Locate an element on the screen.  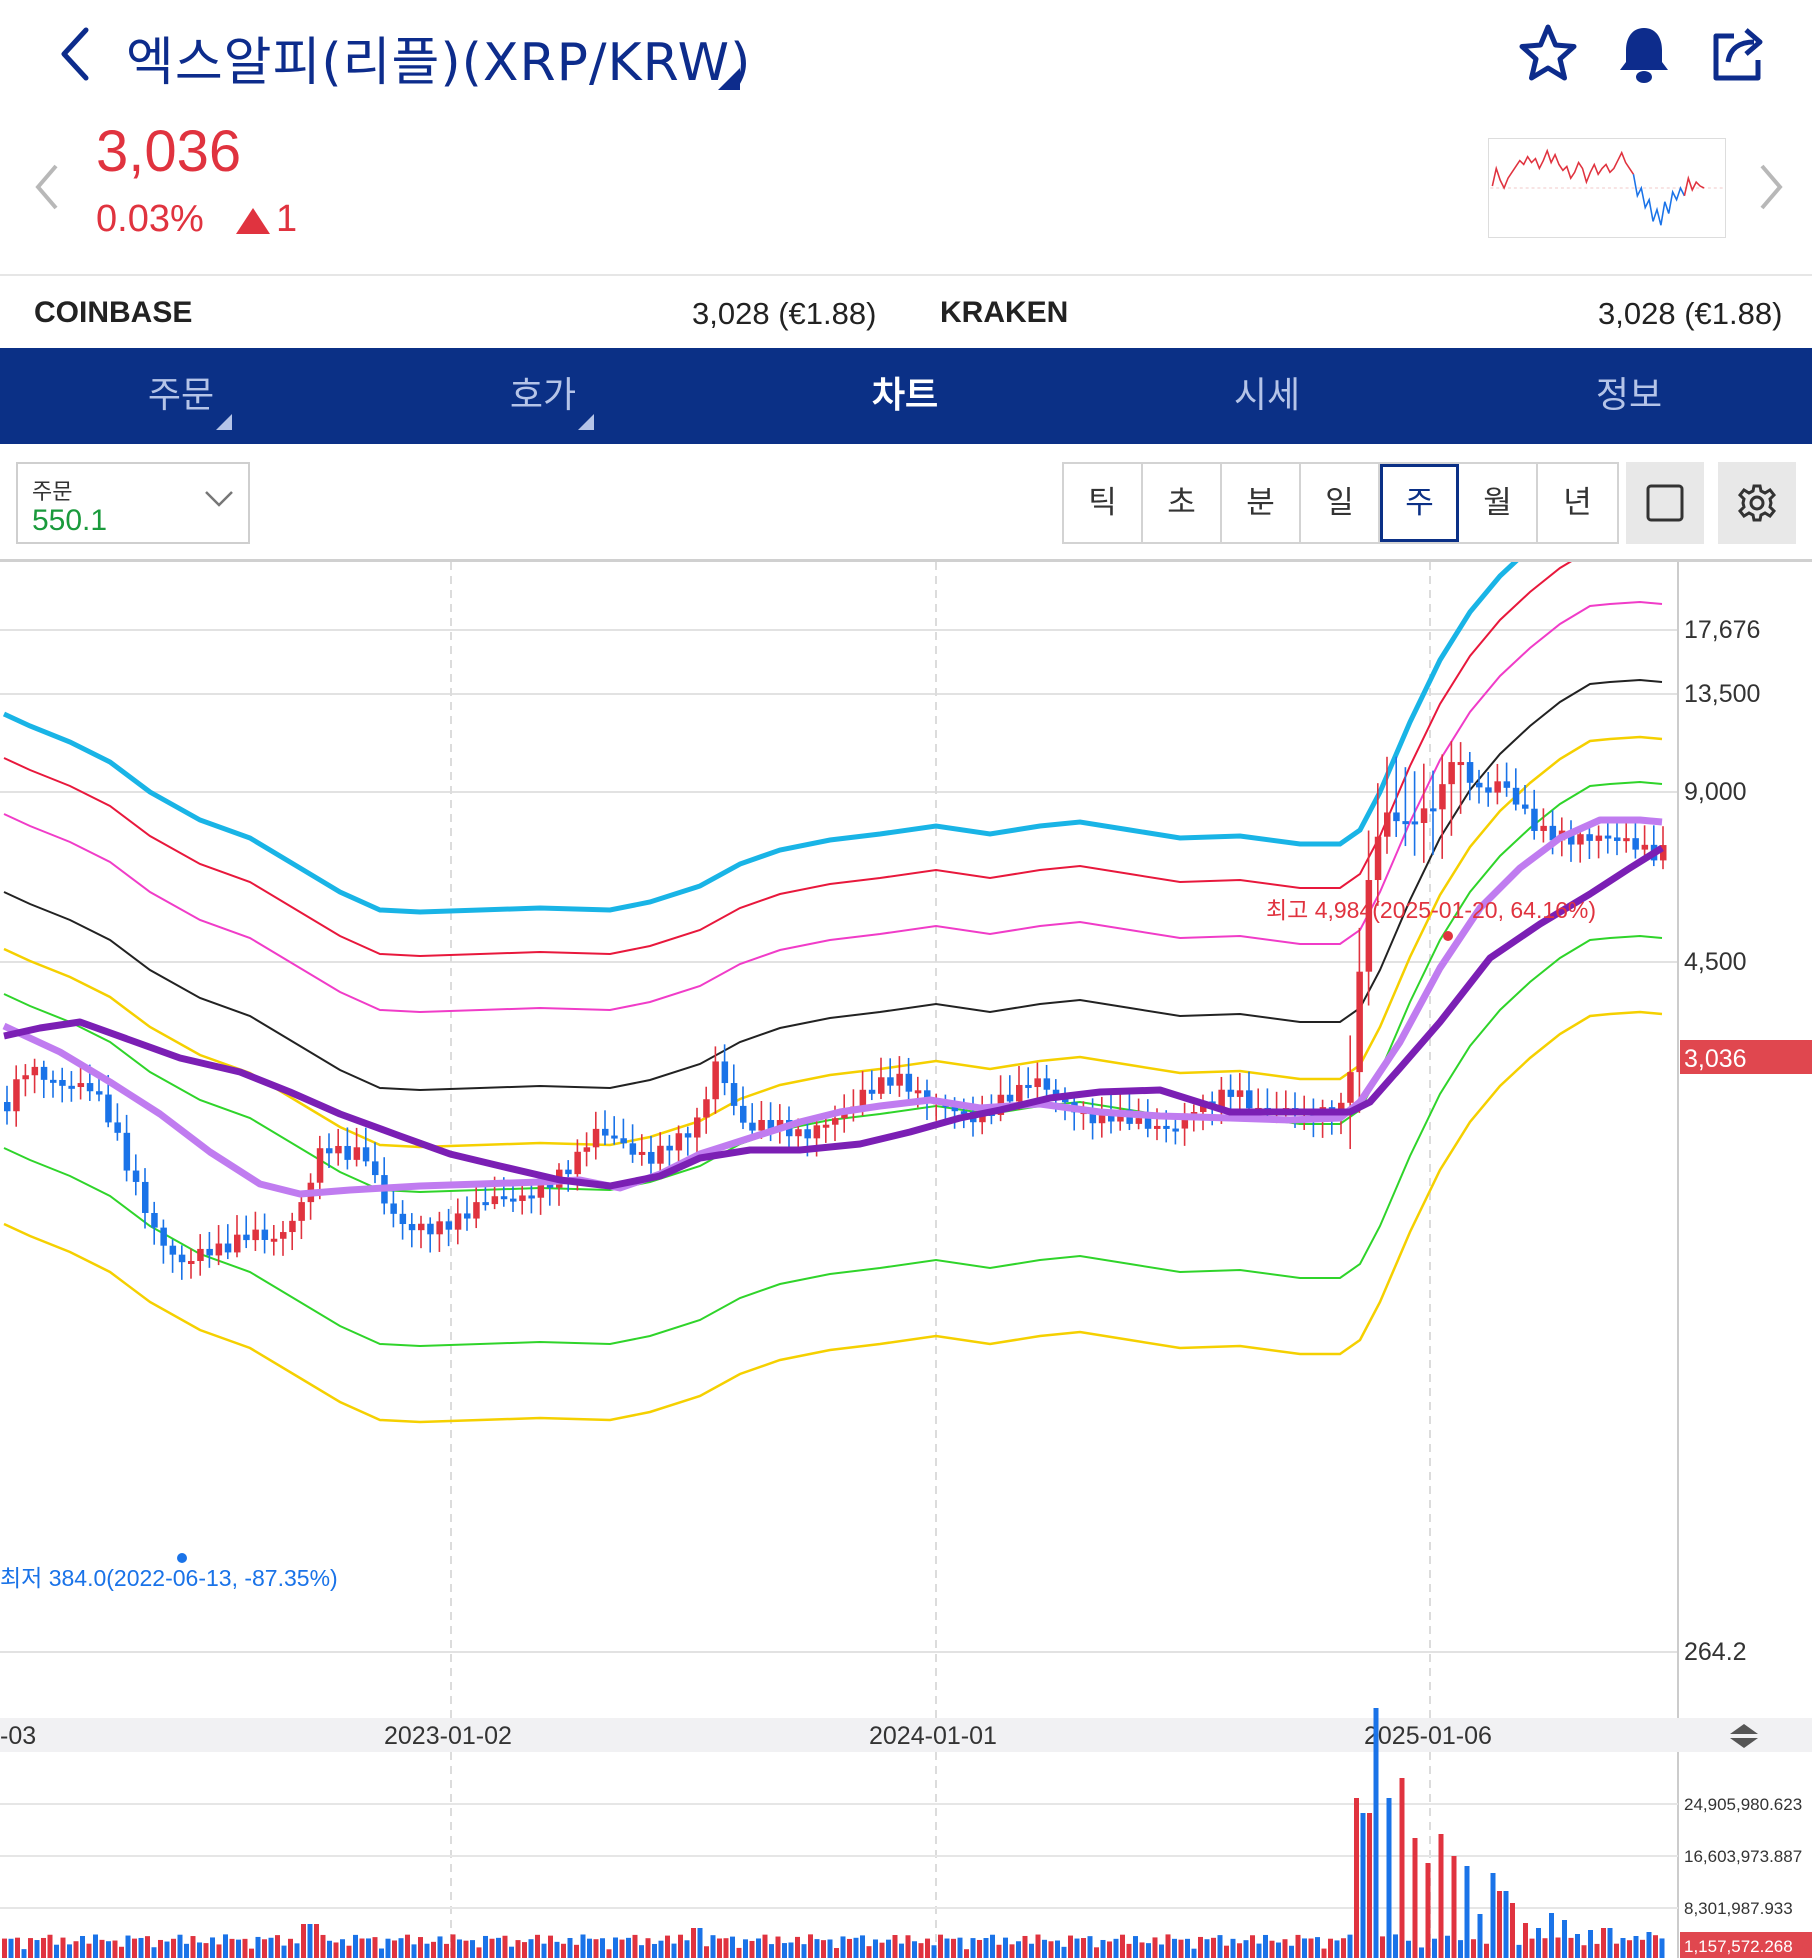
share-icon is located at coordinates (1738, 54).